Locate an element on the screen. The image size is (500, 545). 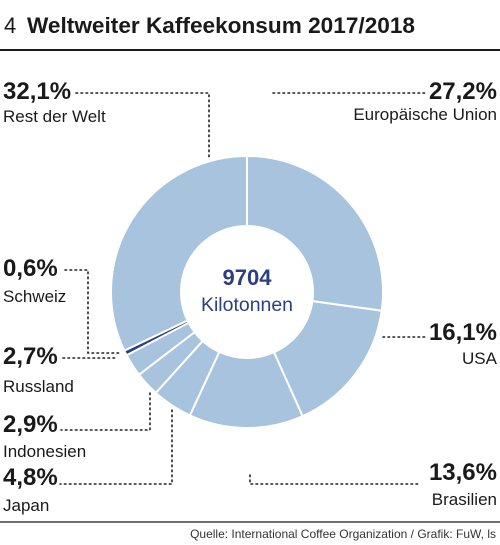
slice-rest-der-welt is located at coordinates (179, 253).